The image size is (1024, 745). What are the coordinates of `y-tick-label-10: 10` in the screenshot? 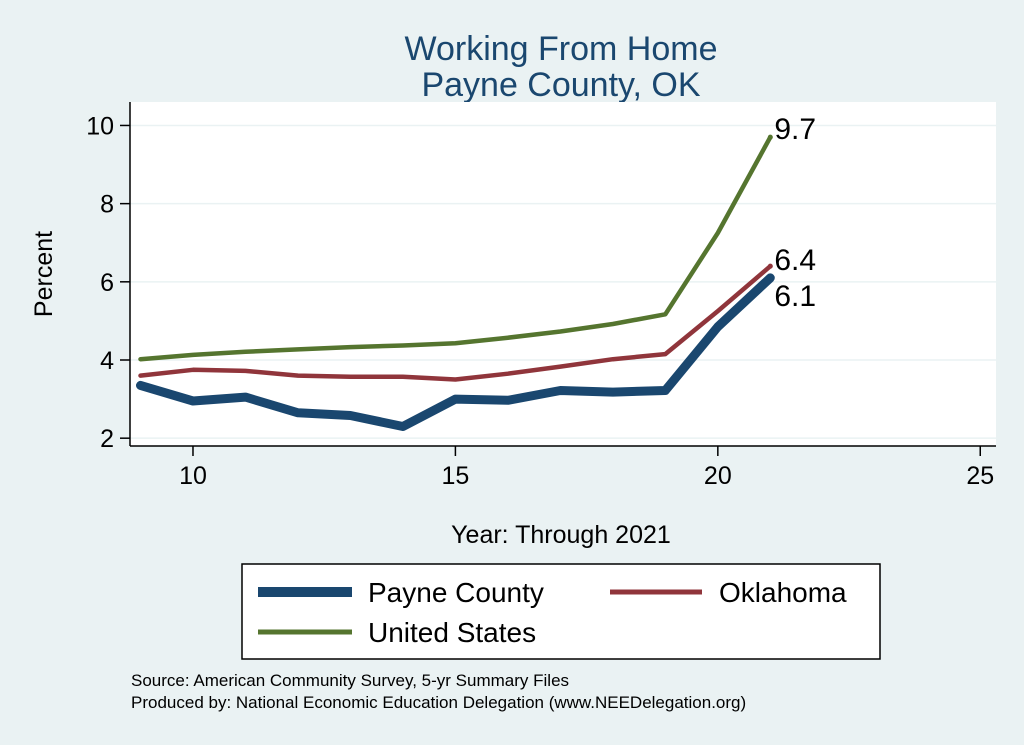 It's located at (100, 126).